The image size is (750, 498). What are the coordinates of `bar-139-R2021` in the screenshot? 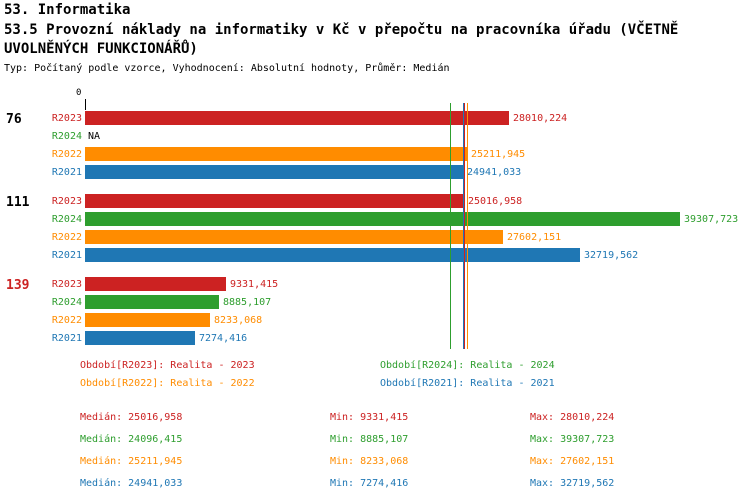 It's located at (140, 338).